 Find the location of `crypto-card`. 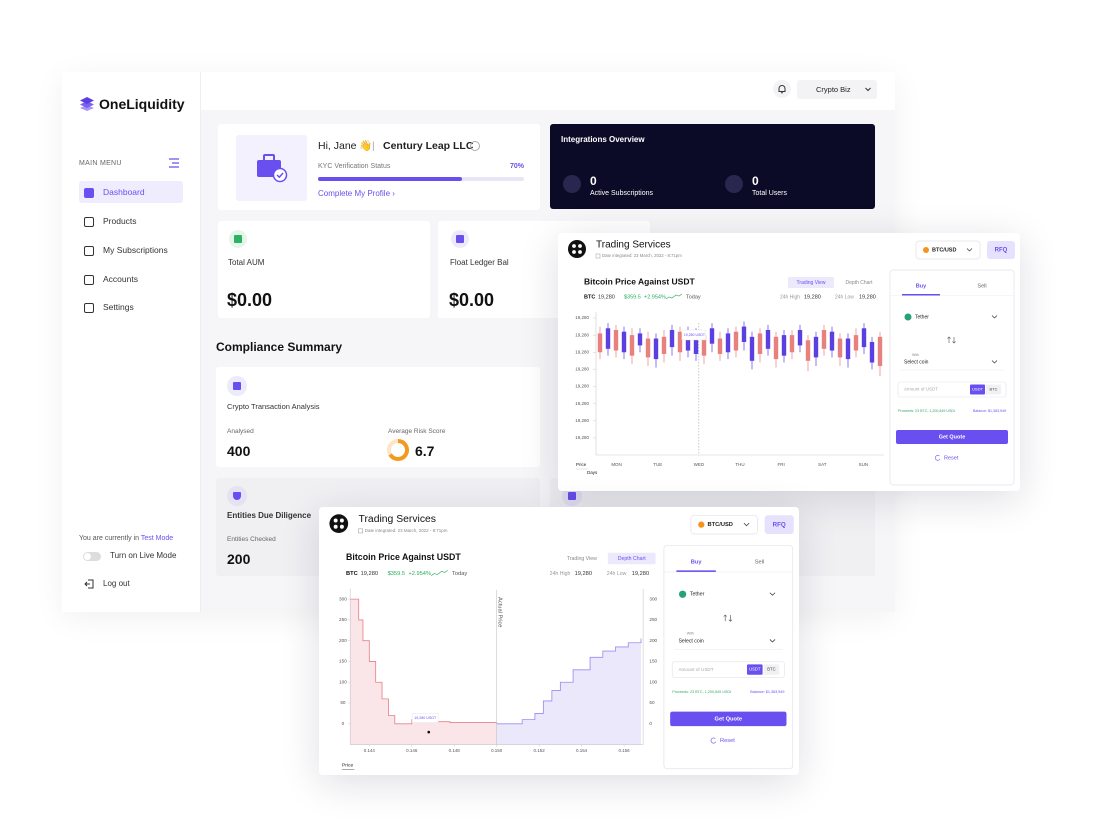

crypto-card is located at coordinates (378, 417).